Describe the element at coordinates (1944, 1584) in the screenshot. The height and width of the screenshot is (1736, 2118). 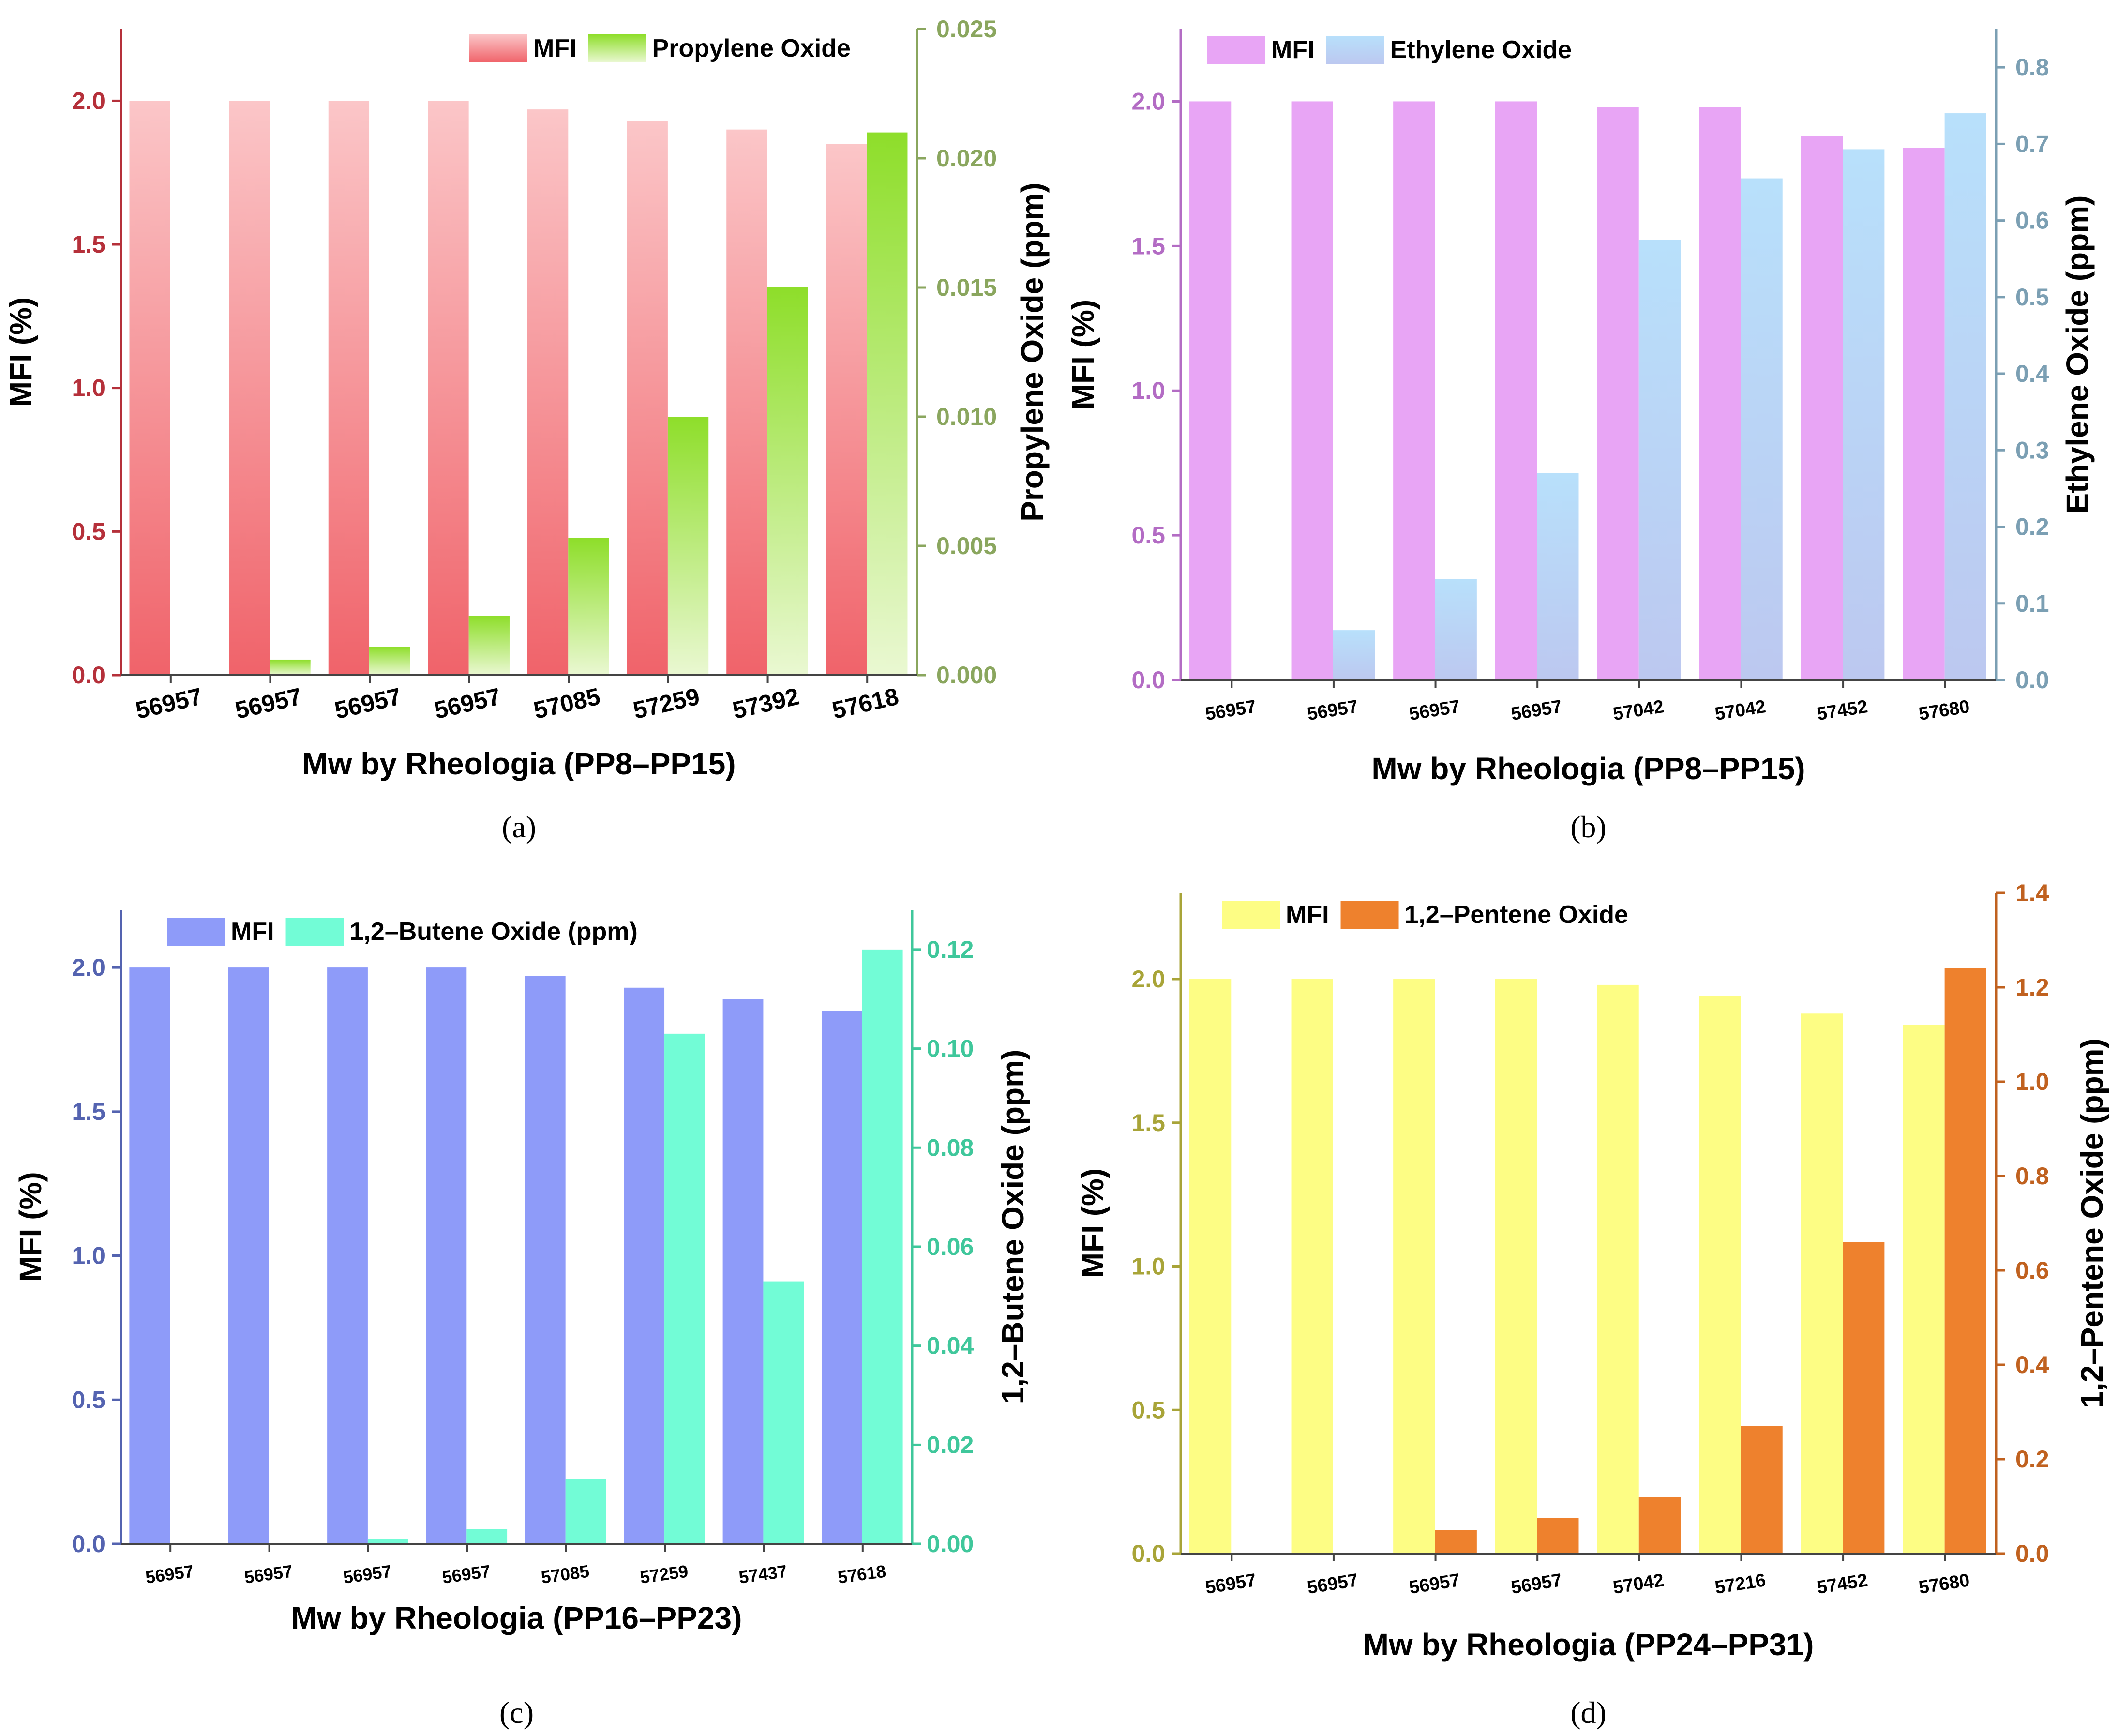
I see `x-category-label: 57680` at that location.